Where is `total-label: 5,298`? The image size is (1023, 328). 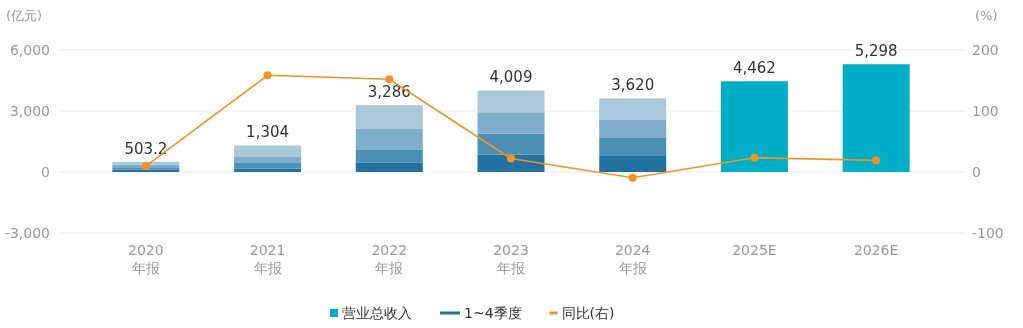 total-label: 5,298 is located at coordinates (876, 51).